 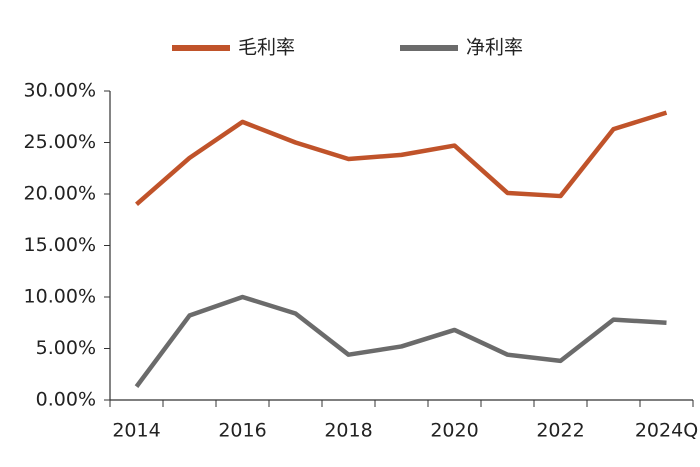 What do you see at coordinates (136, 431) in the screenshot?
I see `x-tick-label: 2014` at bounding box center [136, 431].